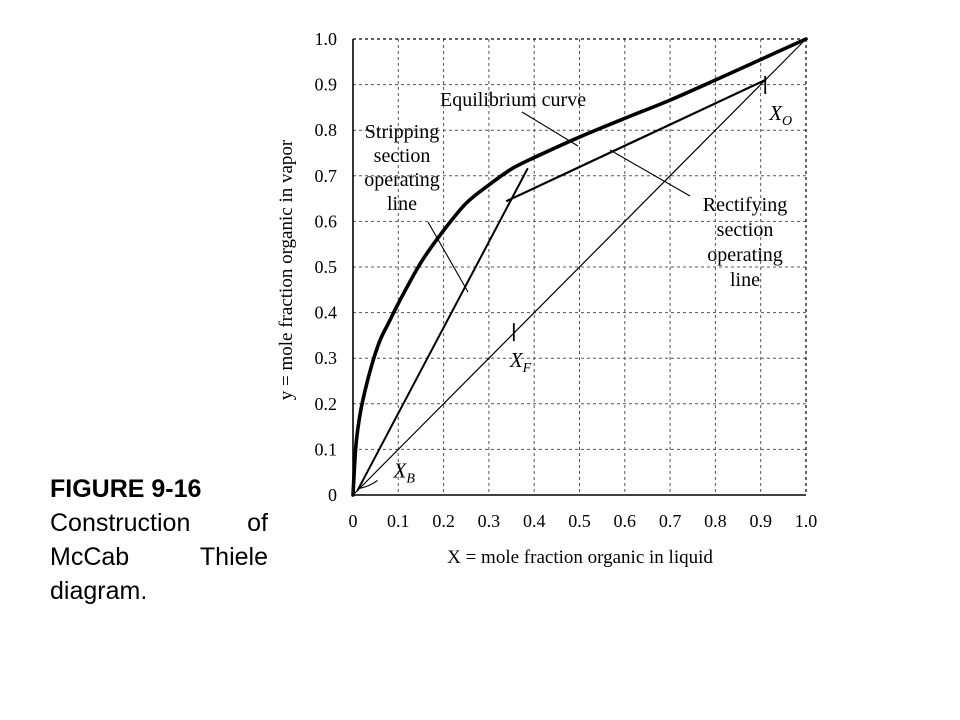  What do you see at coordinates (402, 204) in the screenshot?
I see `stripping-label-line: line` at bounding box center [402, 204].